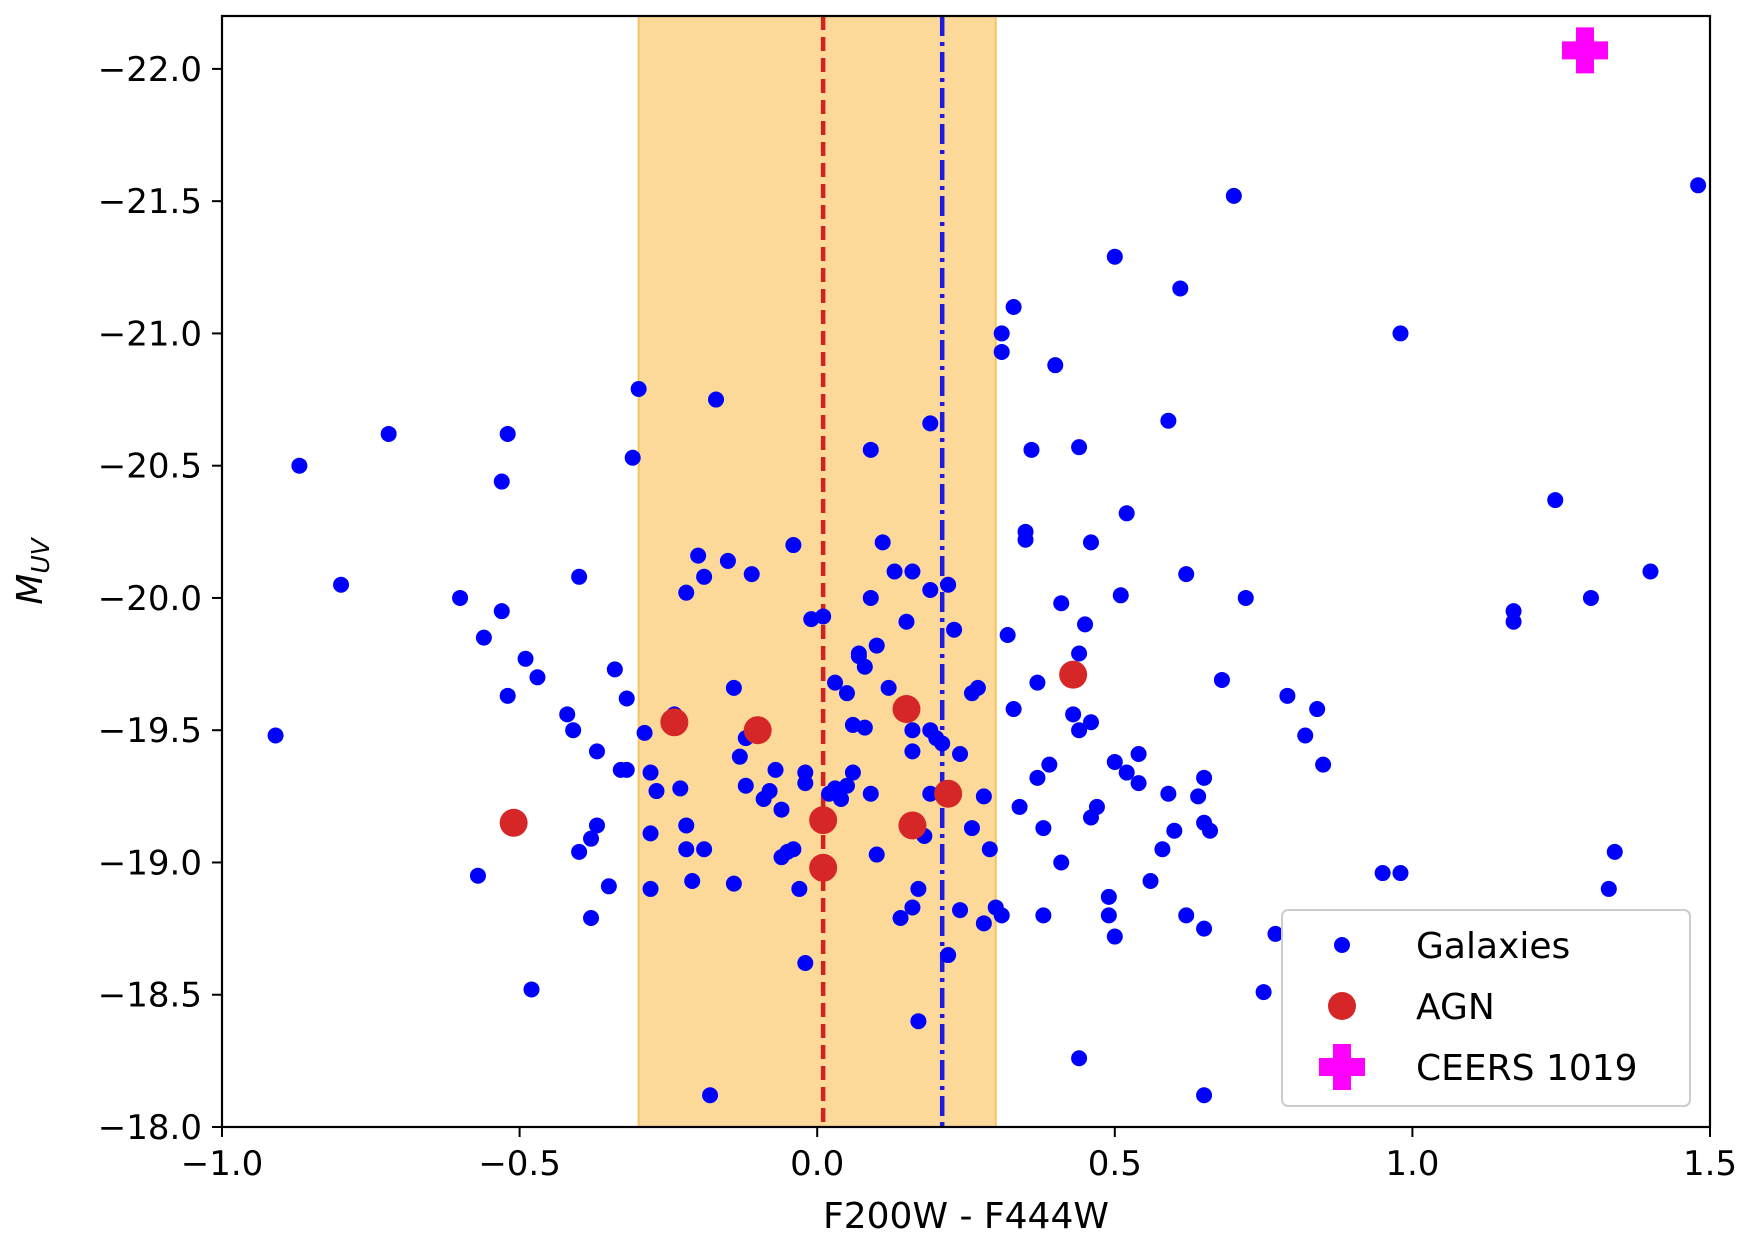 This screenshot has width=1746, height=1257. What do you see at coordinates (817, 1164) in the screenshot?
I see `x-tick-label: 0.0` at bounding box center [817, 1164].